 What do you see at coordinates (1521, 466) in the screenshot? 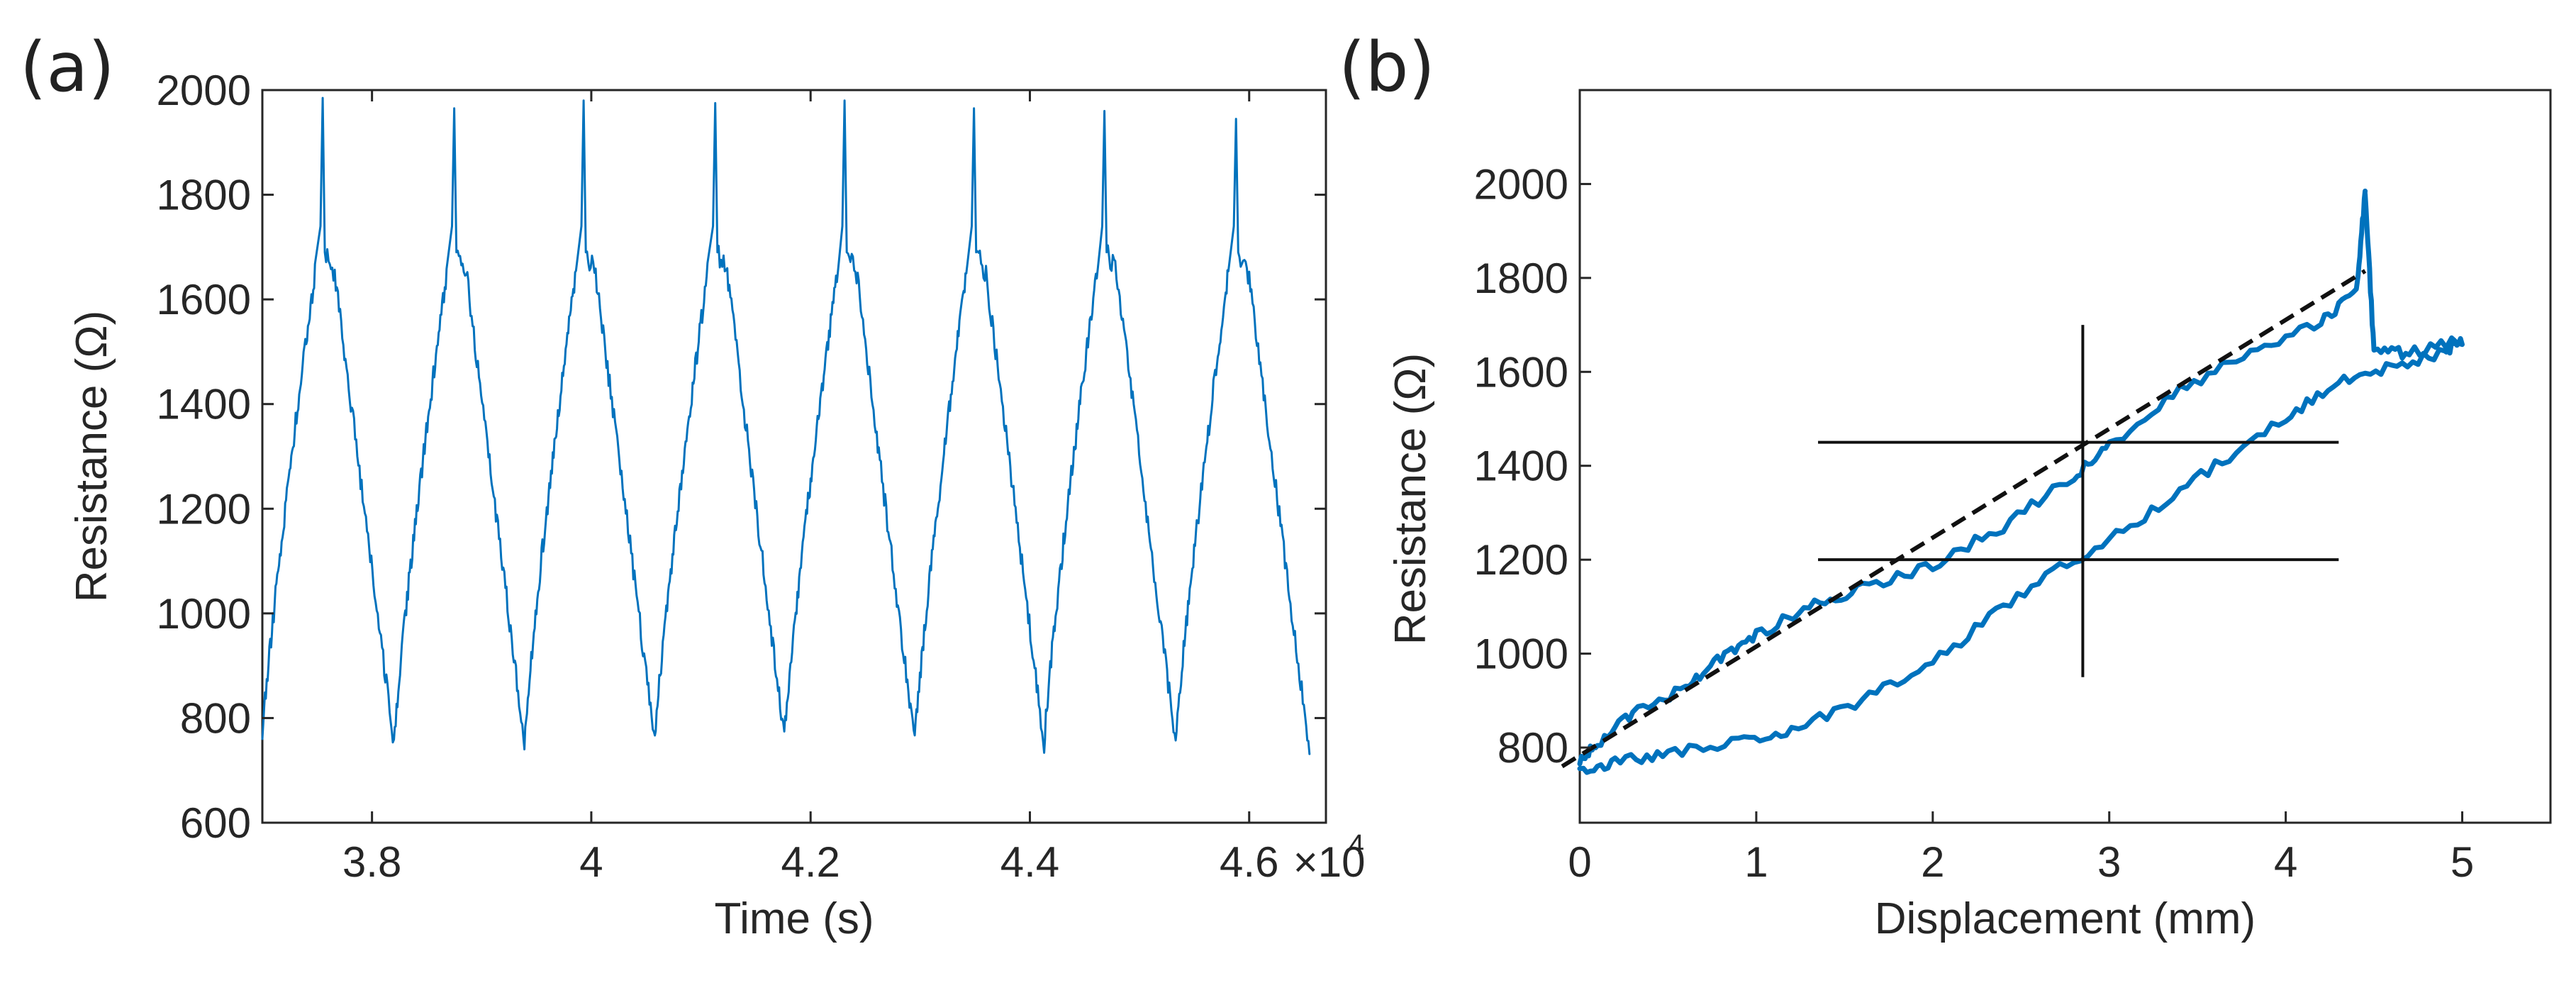
I see `panel-b-y-tick-label: 1400` at bounding box center [1521, 466].